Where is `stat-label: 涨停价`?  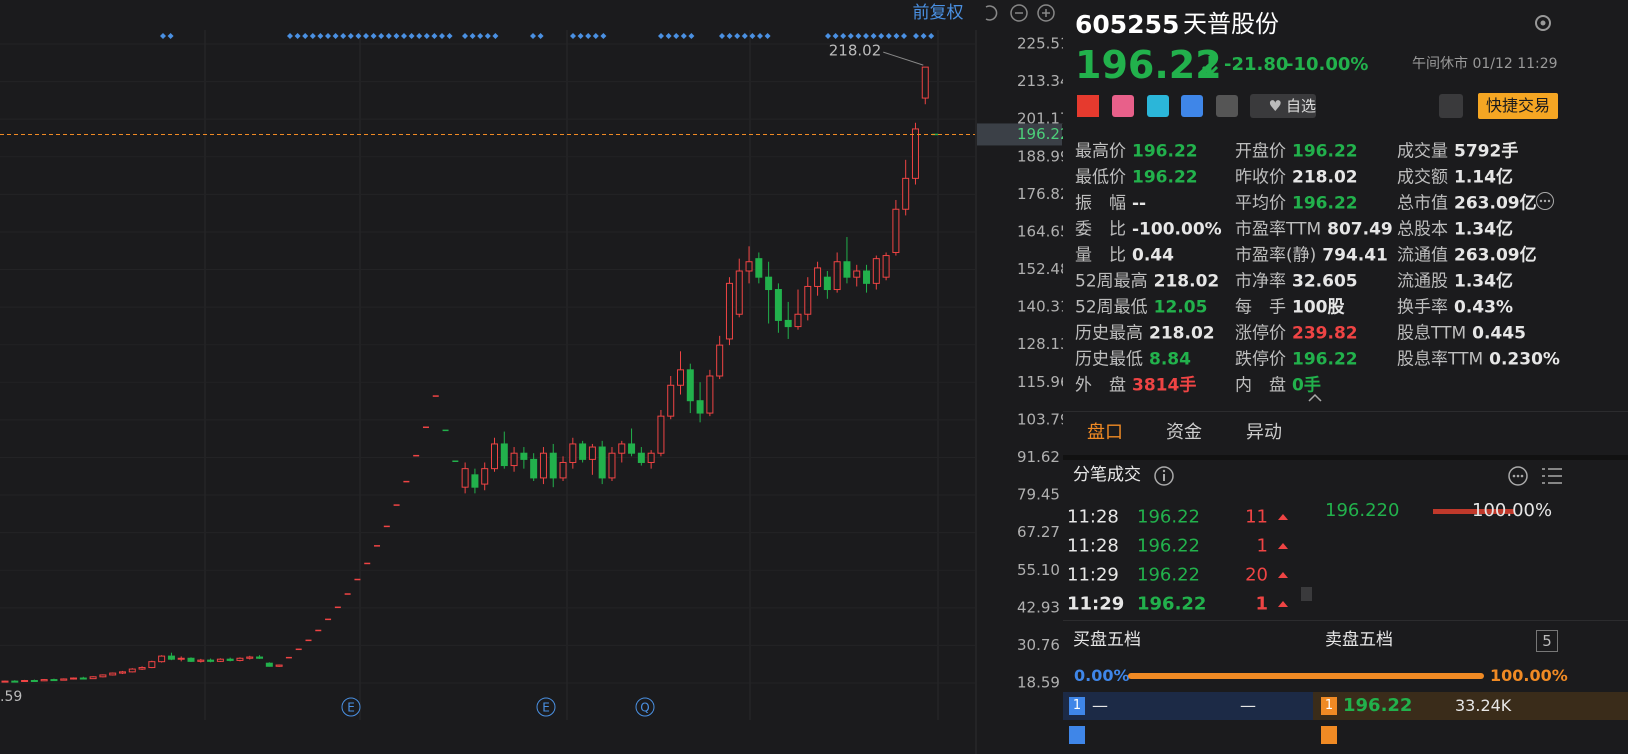
stat-label: 涨停价 is located at coordinates (1260, 333).